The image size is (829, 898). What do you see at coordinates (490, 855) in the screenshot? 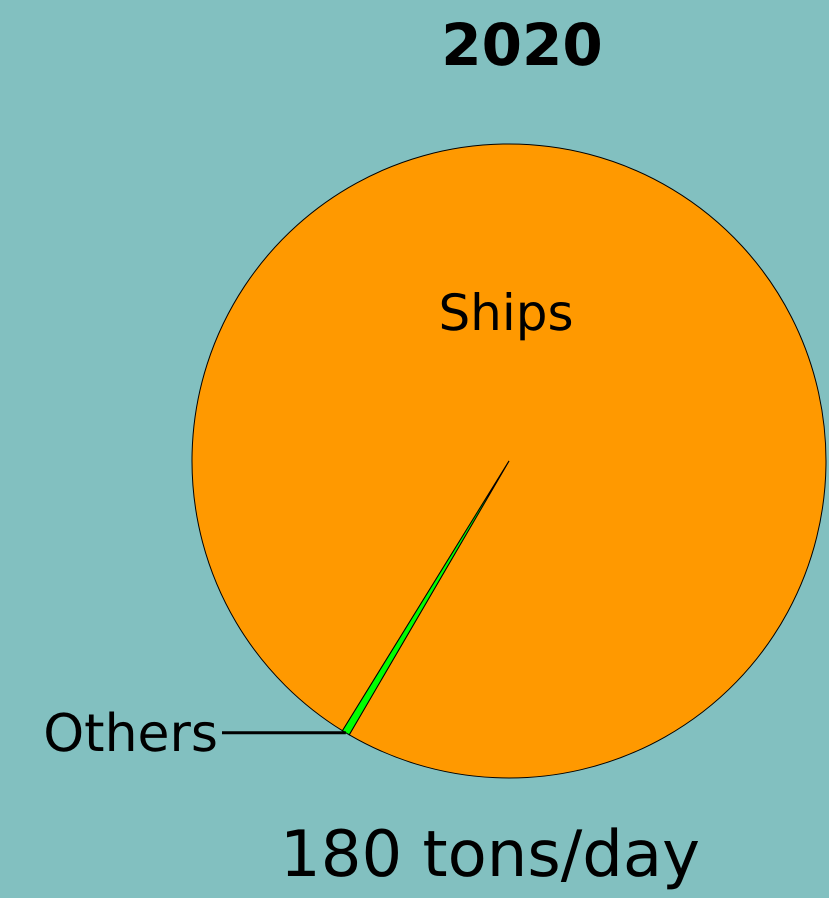
I see `text: 180 tons/day` at bounding box center [490, 855].